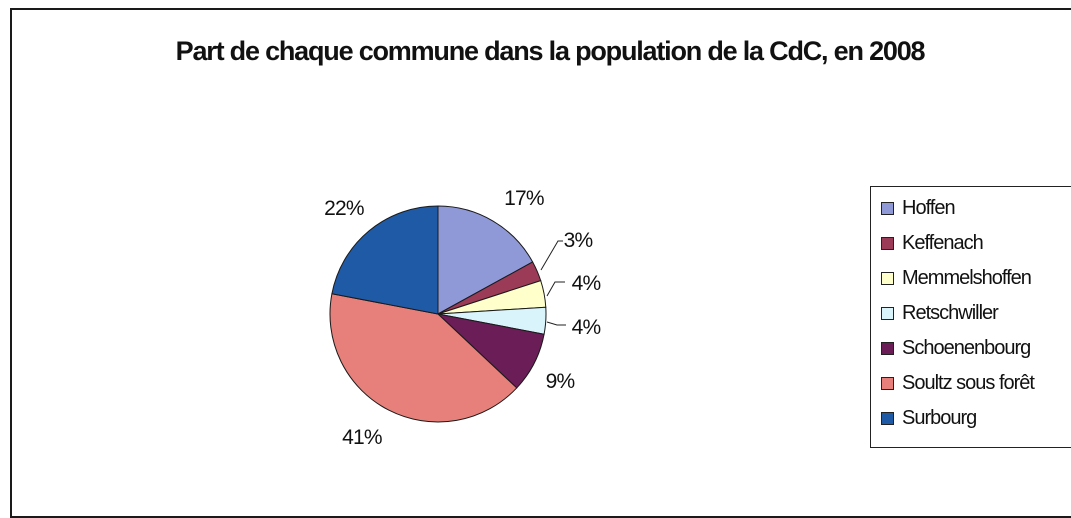  What do you see at coordinates (560, 381) in the screenshot?
I see `data-label: 9%` at bounding box center [560, 381].